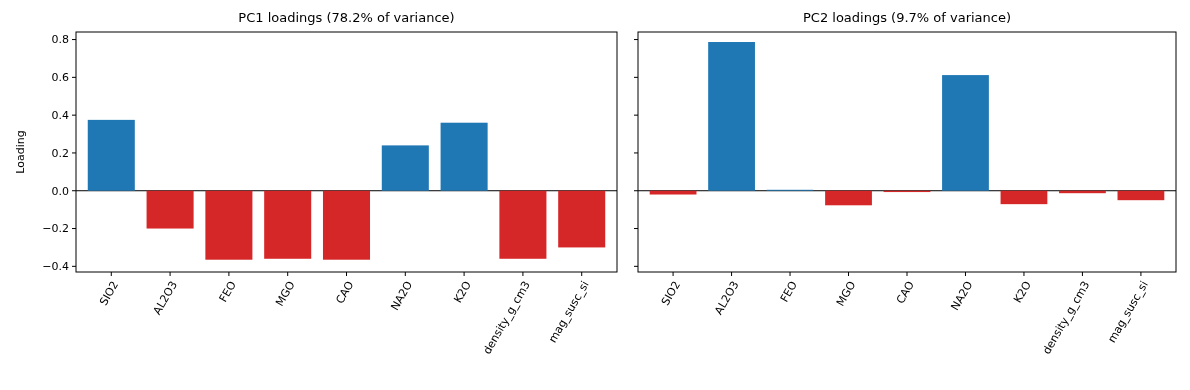  What do you see at coordinates (346, 17) in the screenshot?
I see `chart-title: PC1 loadings (78.2% of variance)` at bounding box center [346, 17].